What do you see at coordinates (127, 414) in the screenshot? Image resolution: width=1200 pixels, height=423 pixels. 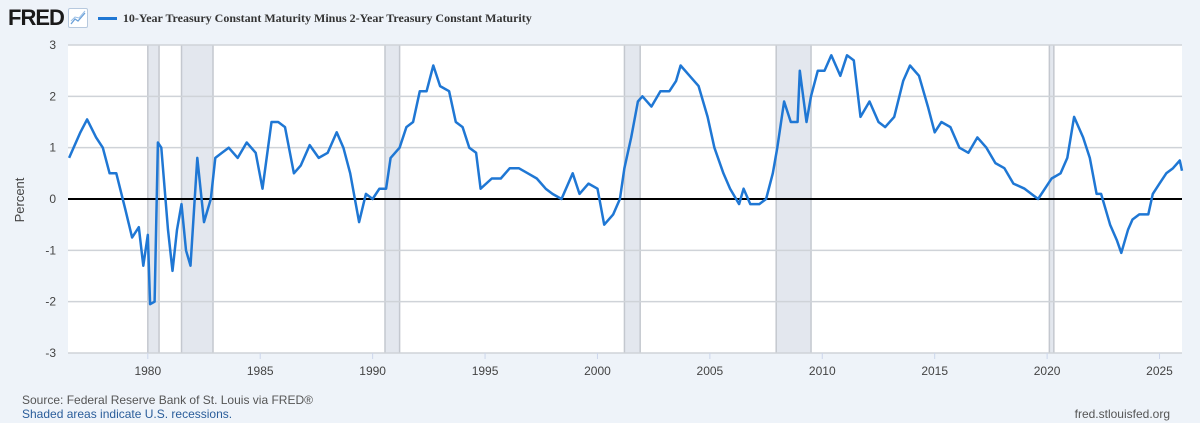 I see `recession-note: Shaded areas indicate U.S. recessions.` at bounding box center [127, 414].